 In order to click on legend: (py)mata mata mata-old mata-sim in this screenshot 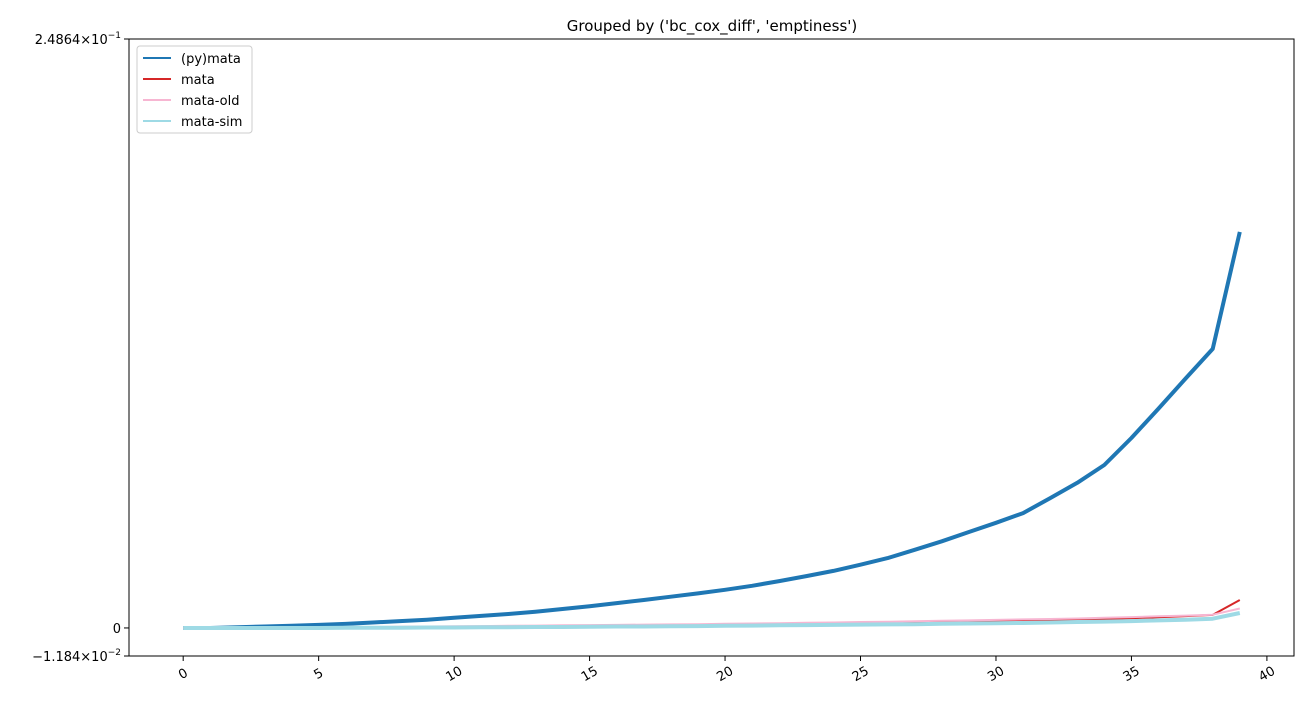, I will do `click(194, 89)`.